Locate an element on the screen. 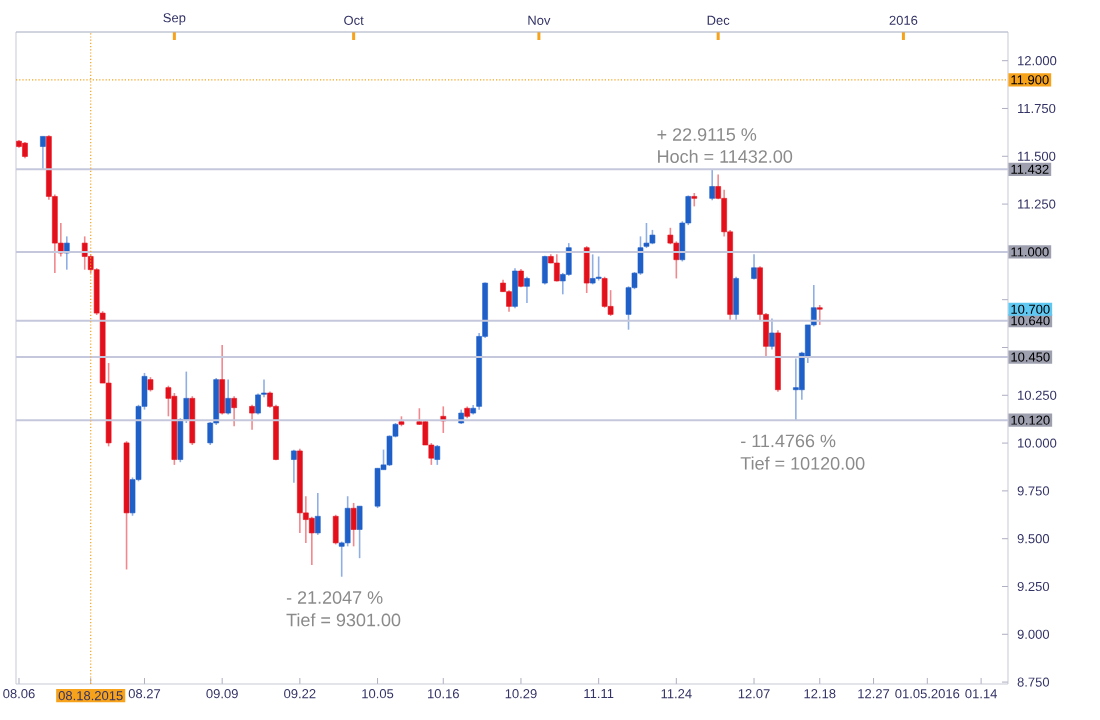 This screenshot has height=720, width=1100. annotation: - 21.2047 % is located at coordinates (334, 597).